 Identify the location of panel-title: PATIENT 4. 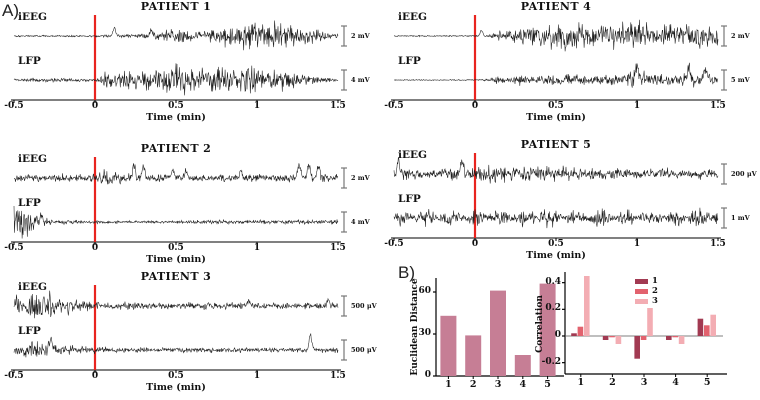
(556, 6).